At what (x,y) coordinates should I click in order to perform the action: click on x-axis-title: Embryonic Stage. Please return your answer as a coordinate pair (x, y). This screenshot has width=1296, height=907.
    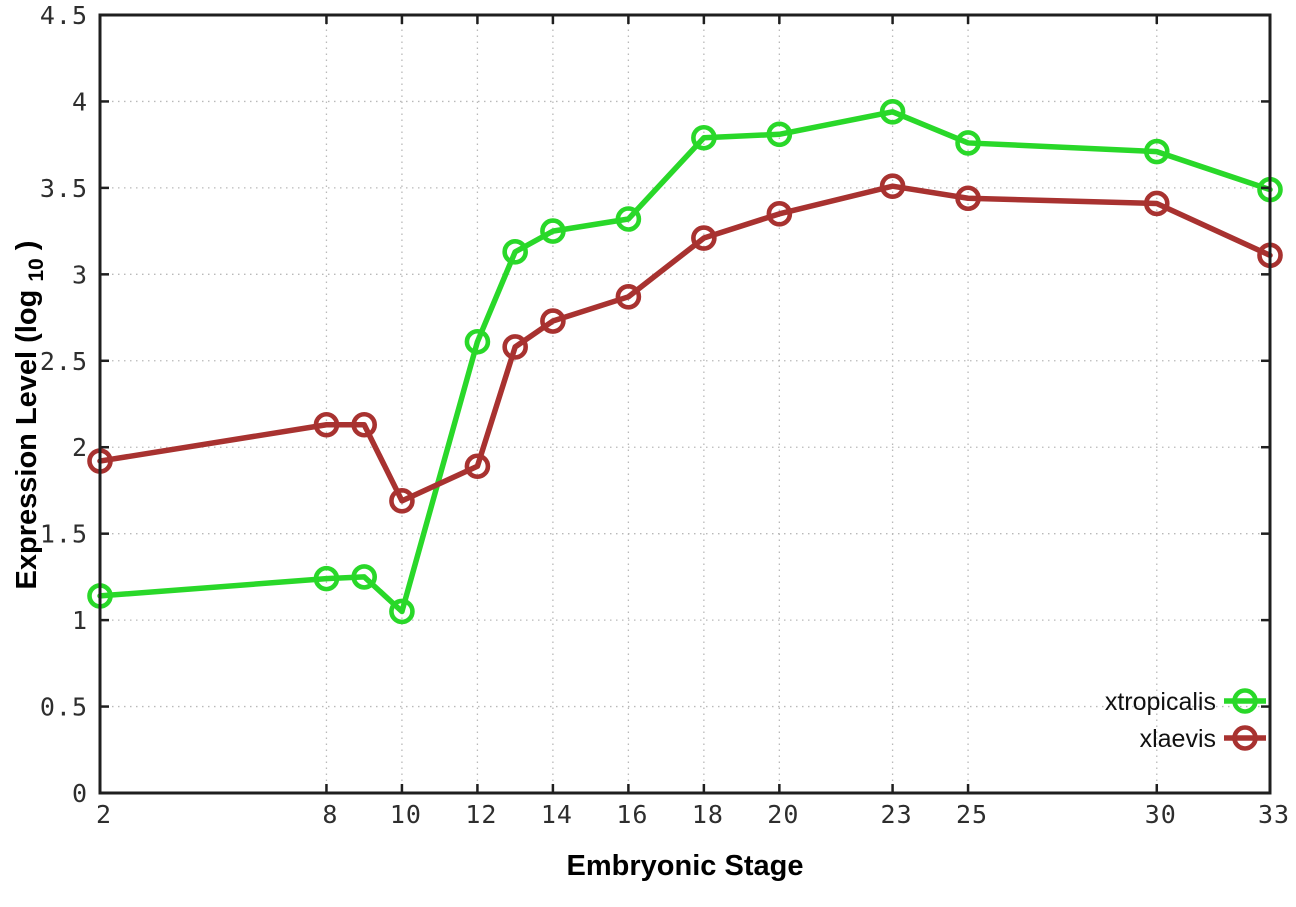
    Looking at the image, I should click on (685, 866).